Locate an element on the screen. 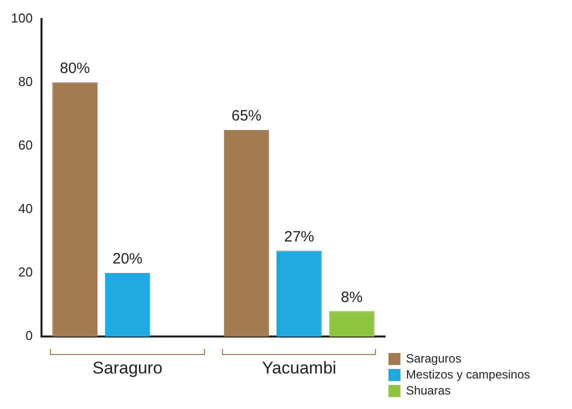 The image size is (572, 409). data-label: 65% is located at coordinates (246, 116).